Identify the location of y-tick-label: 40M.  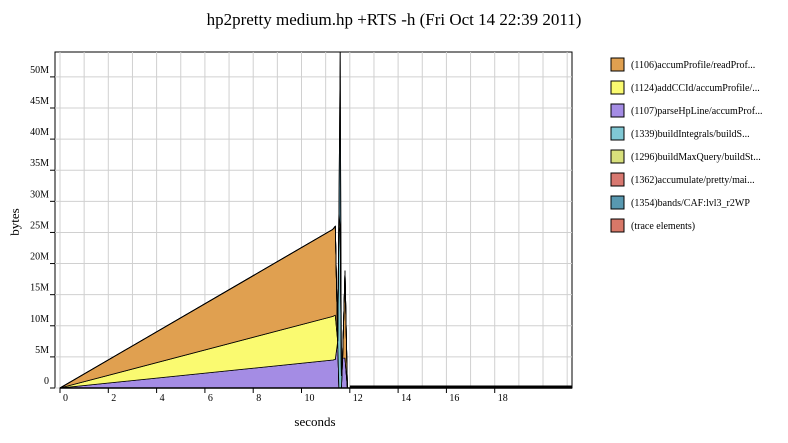
(39, 132).